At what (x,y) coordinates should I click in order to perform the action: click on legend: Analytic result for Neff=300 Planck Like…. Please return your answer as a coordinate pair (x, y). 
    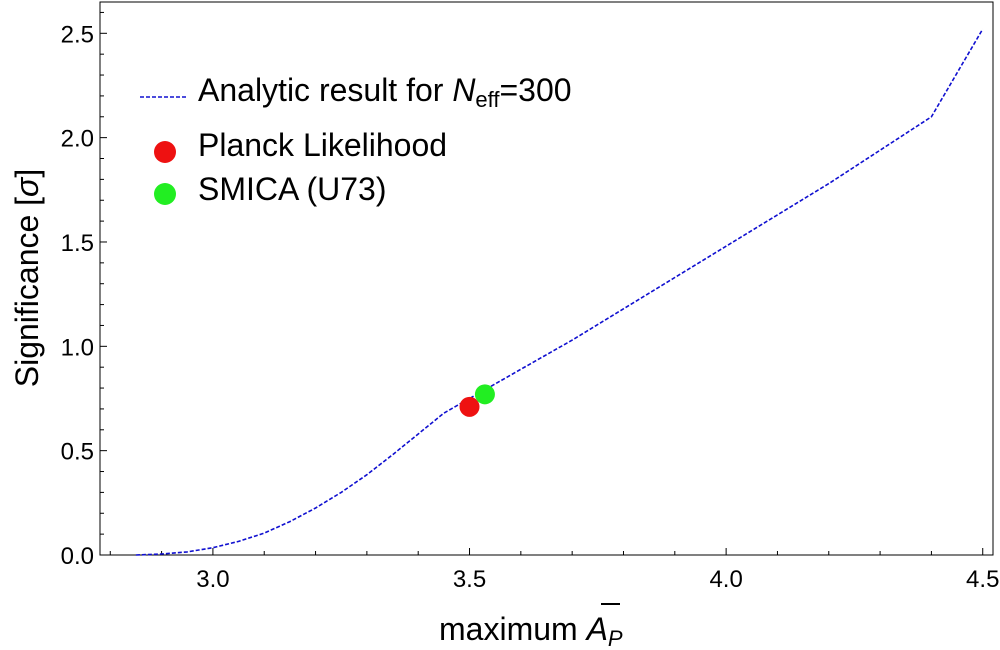
    Looking at the image, I should click on (356, 139).